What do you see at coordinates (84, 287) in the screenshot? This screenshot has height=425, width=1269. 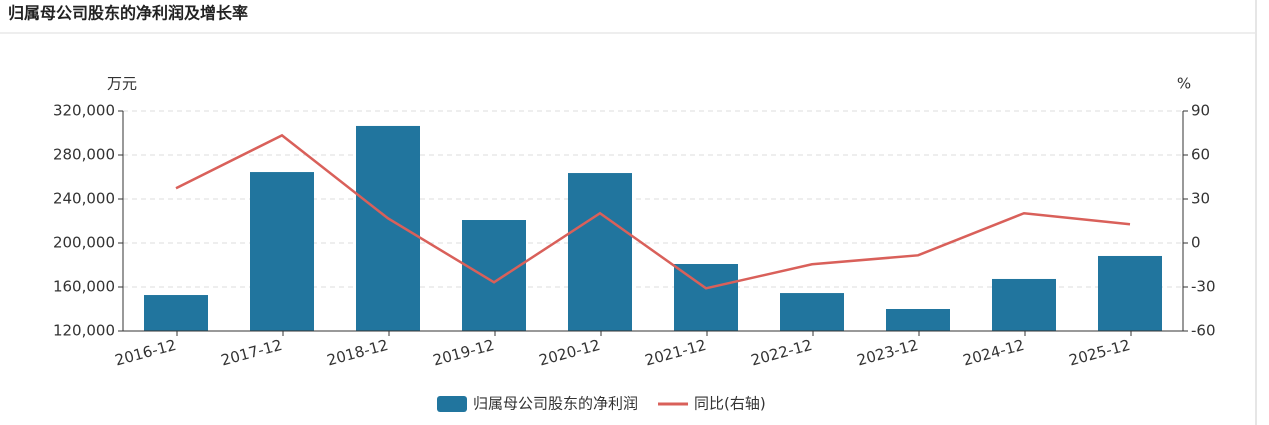 I see `y-tick-label: 160,000` at bounding box center [84, 287].